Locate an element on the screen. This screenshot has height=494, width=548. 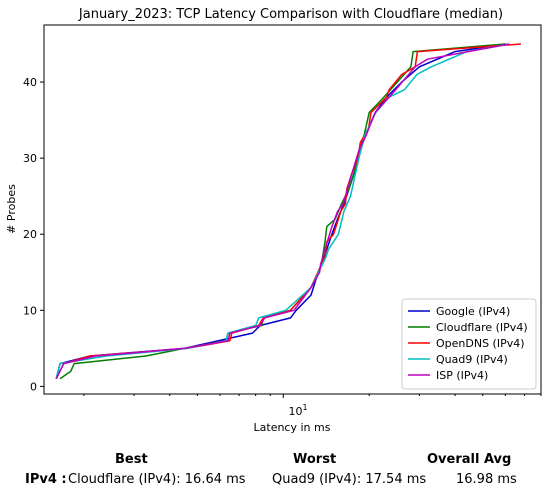
worst-header: Worst is located at coordinates (315, 459).